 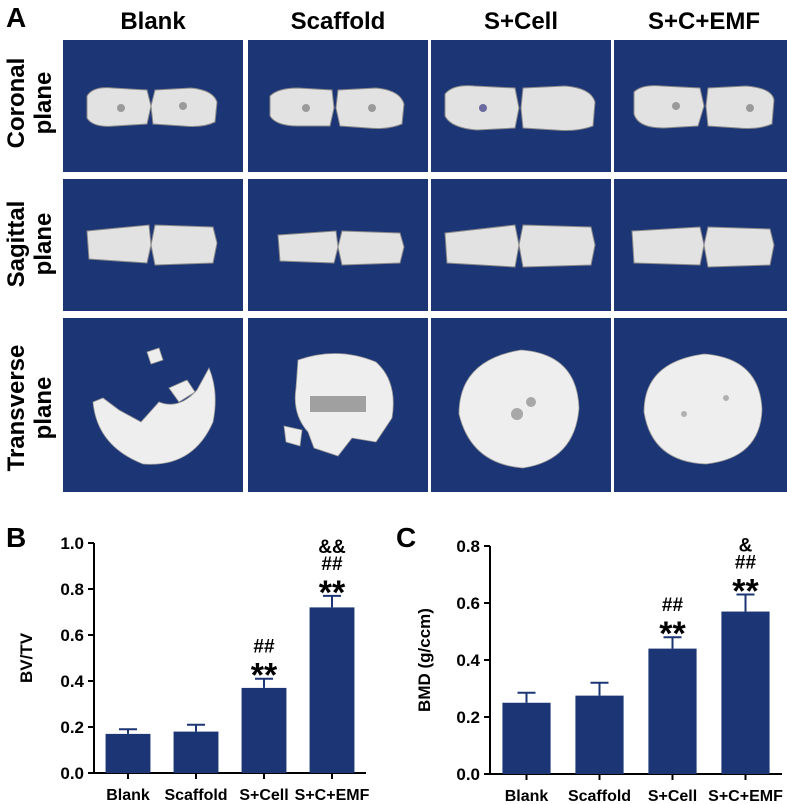 What do you see at coordinates (338, 405) in the screenshot?
I see `image-transverse-scaffold` at bounding box center [338, 405].